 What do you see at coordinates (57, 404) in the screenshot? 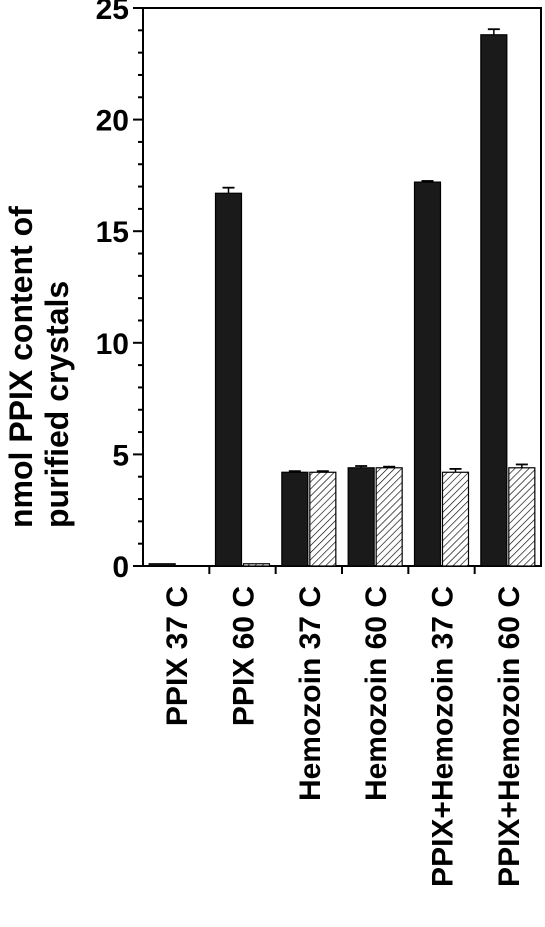
I see `y-axis-title-line-2: purified crystals` at bounding box center [57, 404].